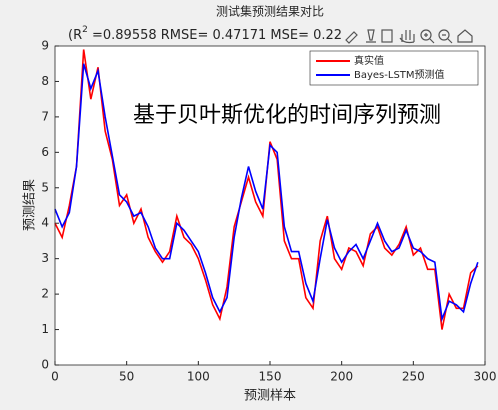 The image size is (498, 410). What do you see at coordinates (45, 81) in the screenshot?
I see `y-tick-label: 8` at bounding box center [45, 81].